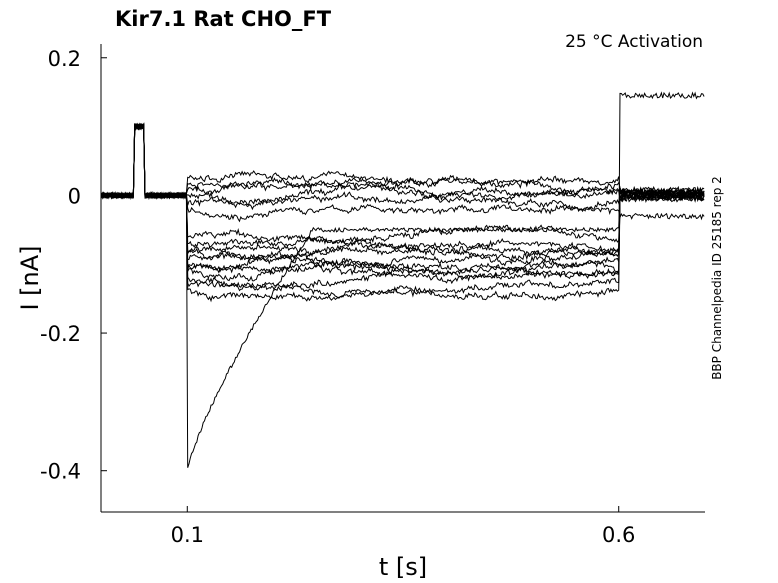 This screenshot has height=583, width=778. Describe the element at coordinates (64, 59) in the screenshot. I see `y-tick-label: 0.2` at that location.